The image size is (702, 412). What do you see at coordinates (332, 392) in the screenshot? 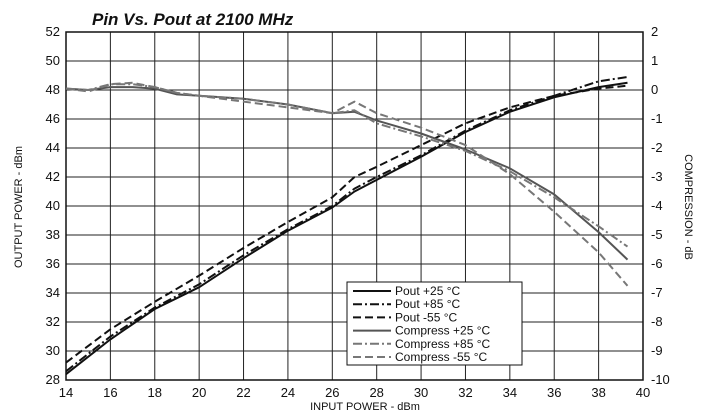
I see `x-tick-label: 26` at bounding box center [332, 392].